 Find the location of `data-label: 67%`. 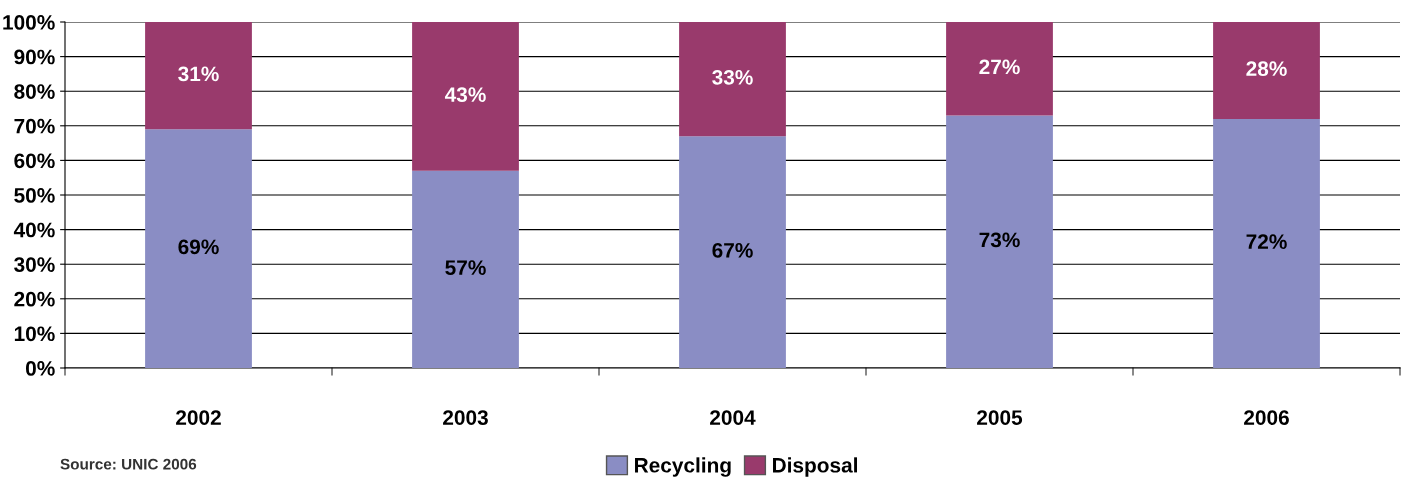

data-label: 67% is located at coordinates (732, 250).